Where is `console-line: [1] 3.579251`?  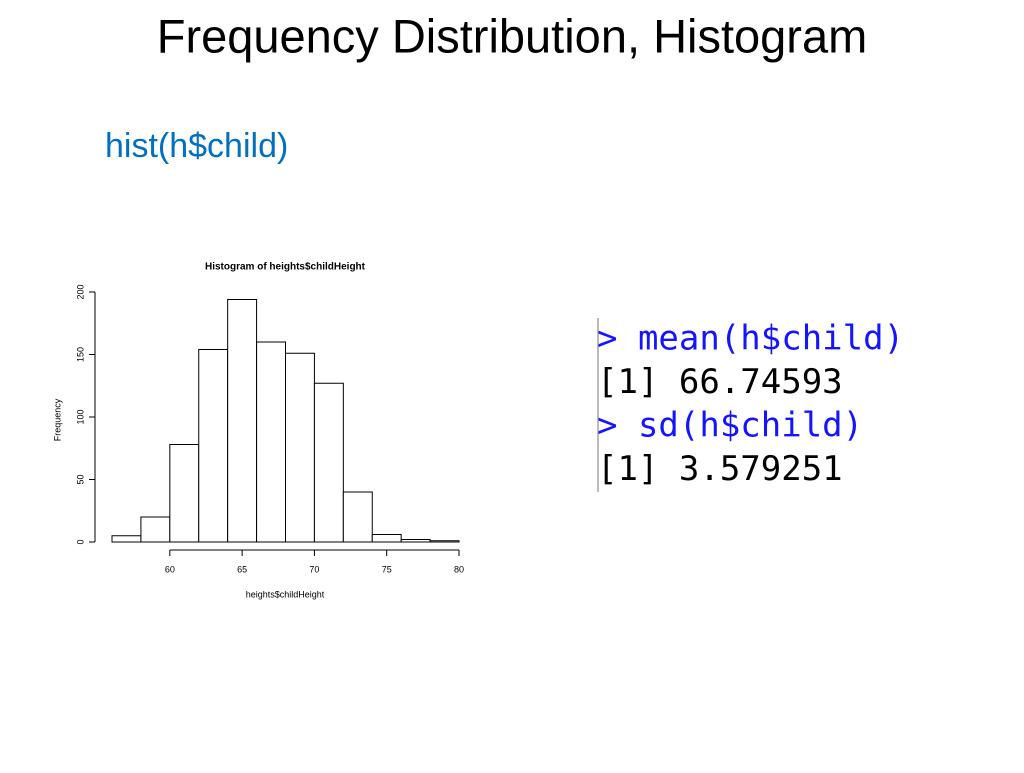 console-line: [1] 3.579251 is located at coordinates (720, 469).